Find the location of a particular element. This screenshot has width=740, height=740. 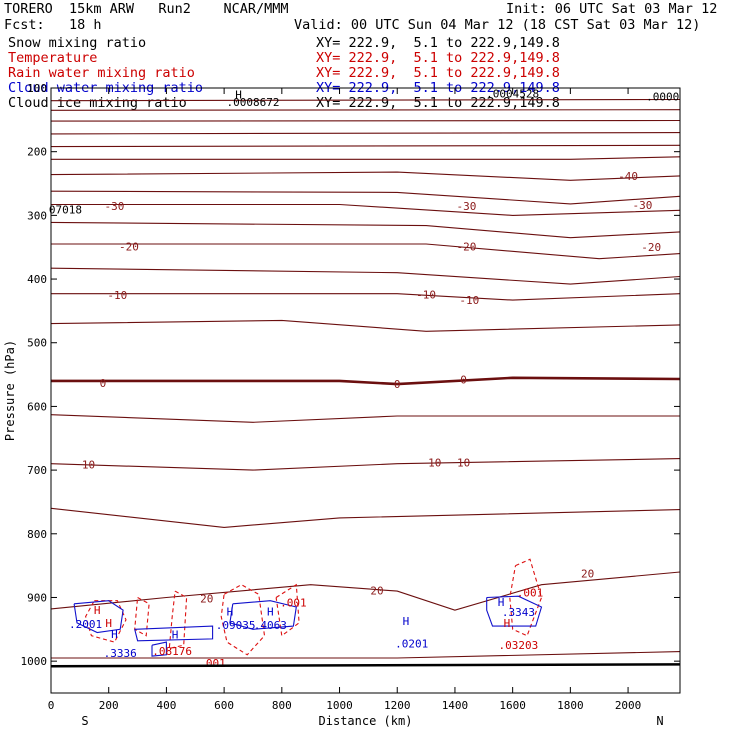

x-tick-label: 0 is located at coordinates (51, 705).